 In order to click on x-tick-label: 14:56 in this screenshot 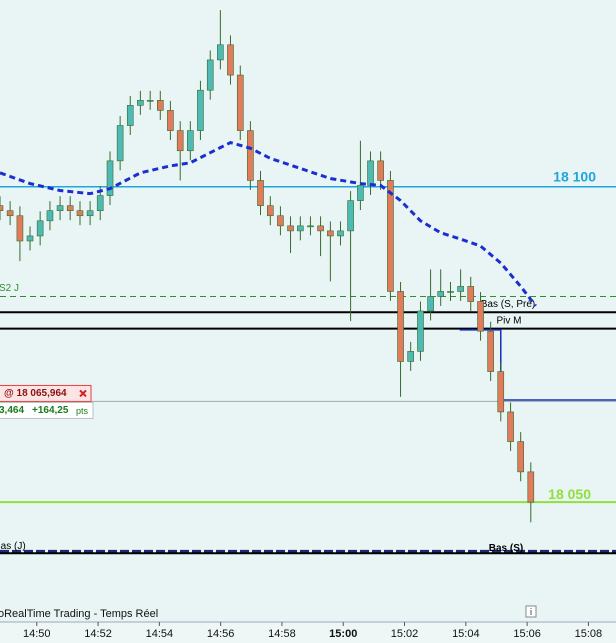, I will do `click(221, 634)`.